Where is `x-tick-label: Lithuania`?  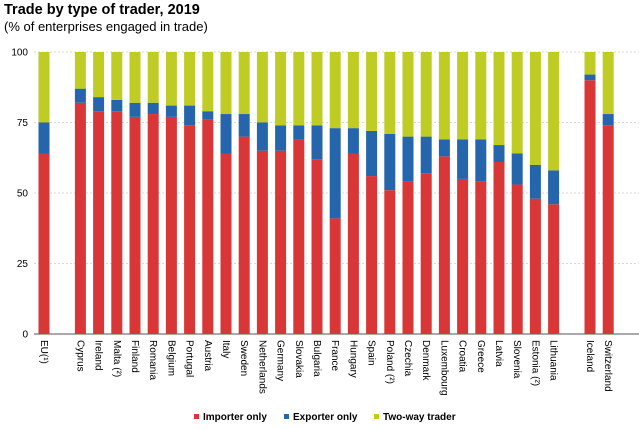
x-tick-label: Lithuania is located at coordinates (553, 360).